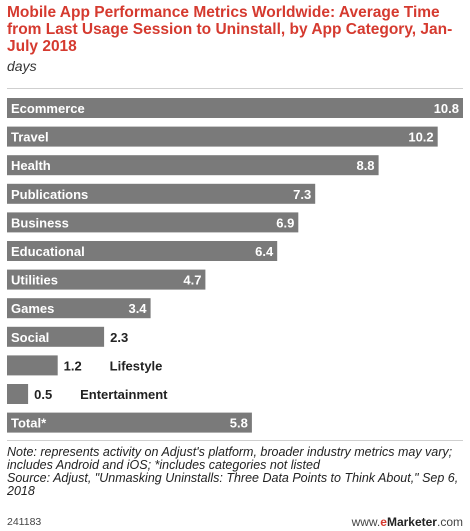 Image resolution: width=470 pixels, height=531 pixels. I want to click on brand-suffix: .com, so click(449, 522).